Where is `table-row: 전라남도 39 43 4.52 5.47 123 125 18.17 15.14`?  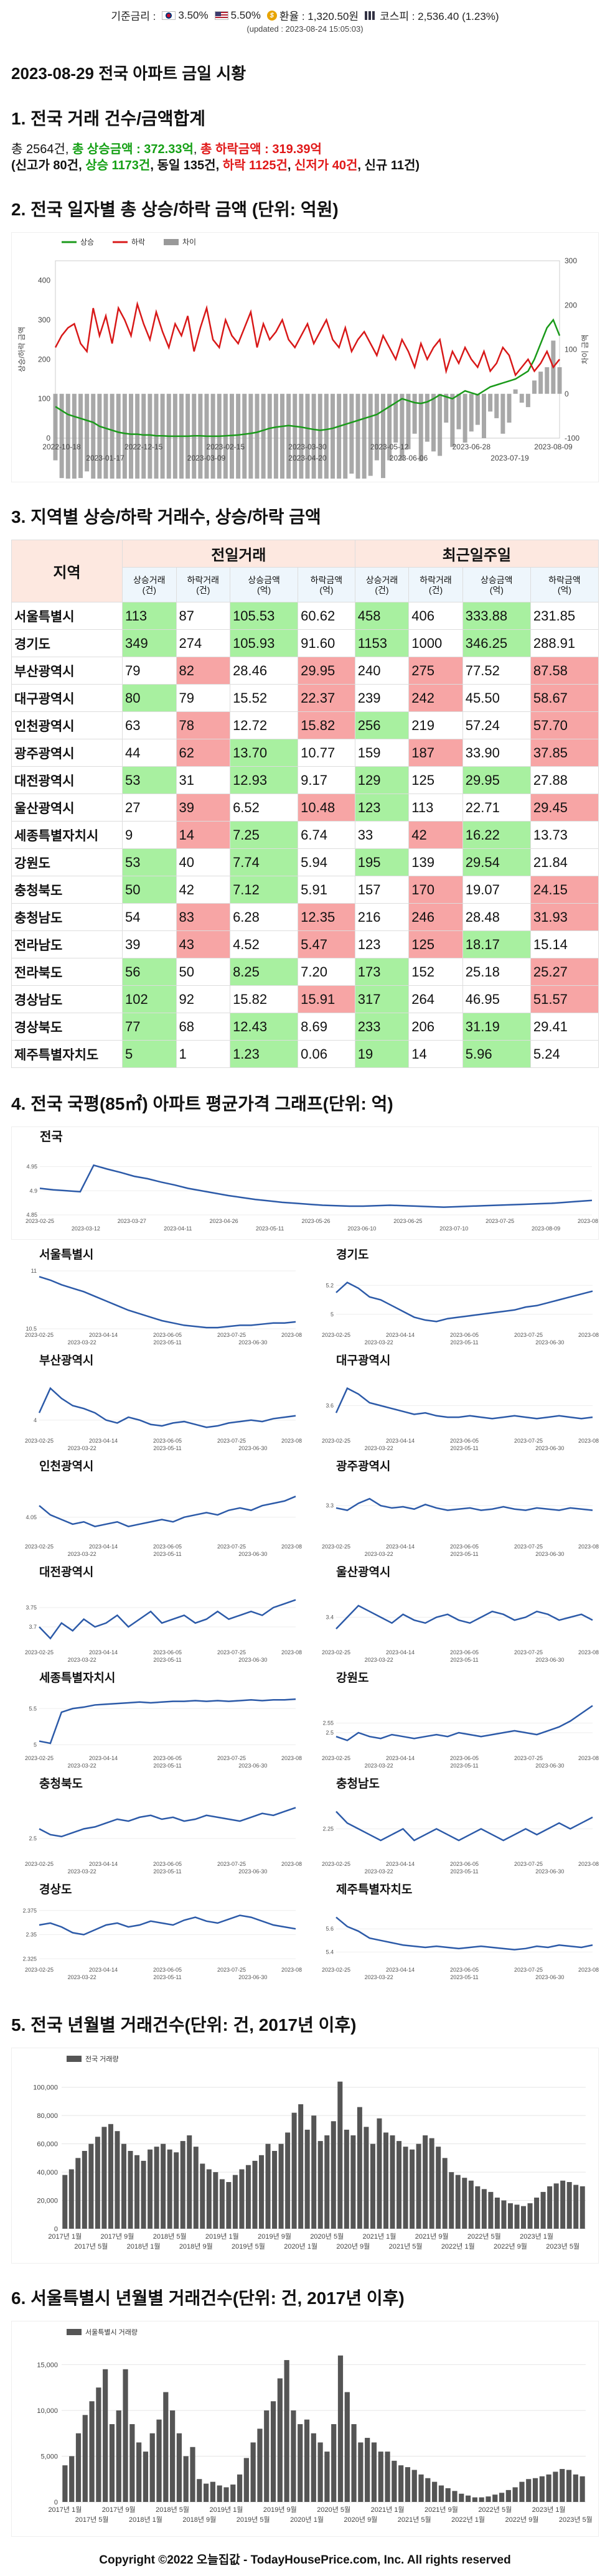 table-row: 전라남도 39 43 4.52 5.47 123 125 18.17 15.14 is located at coordinates (305, 944).